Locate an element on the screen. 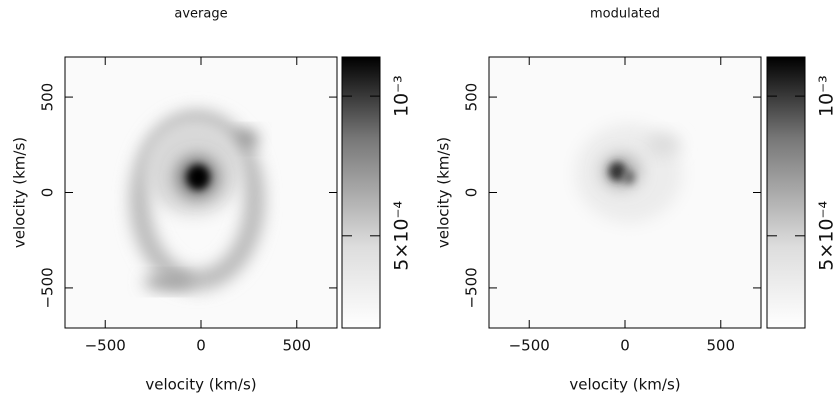 The width and height of the screenshot is (835, 400). panel-title: modulated is located at coordinates (625, 14).